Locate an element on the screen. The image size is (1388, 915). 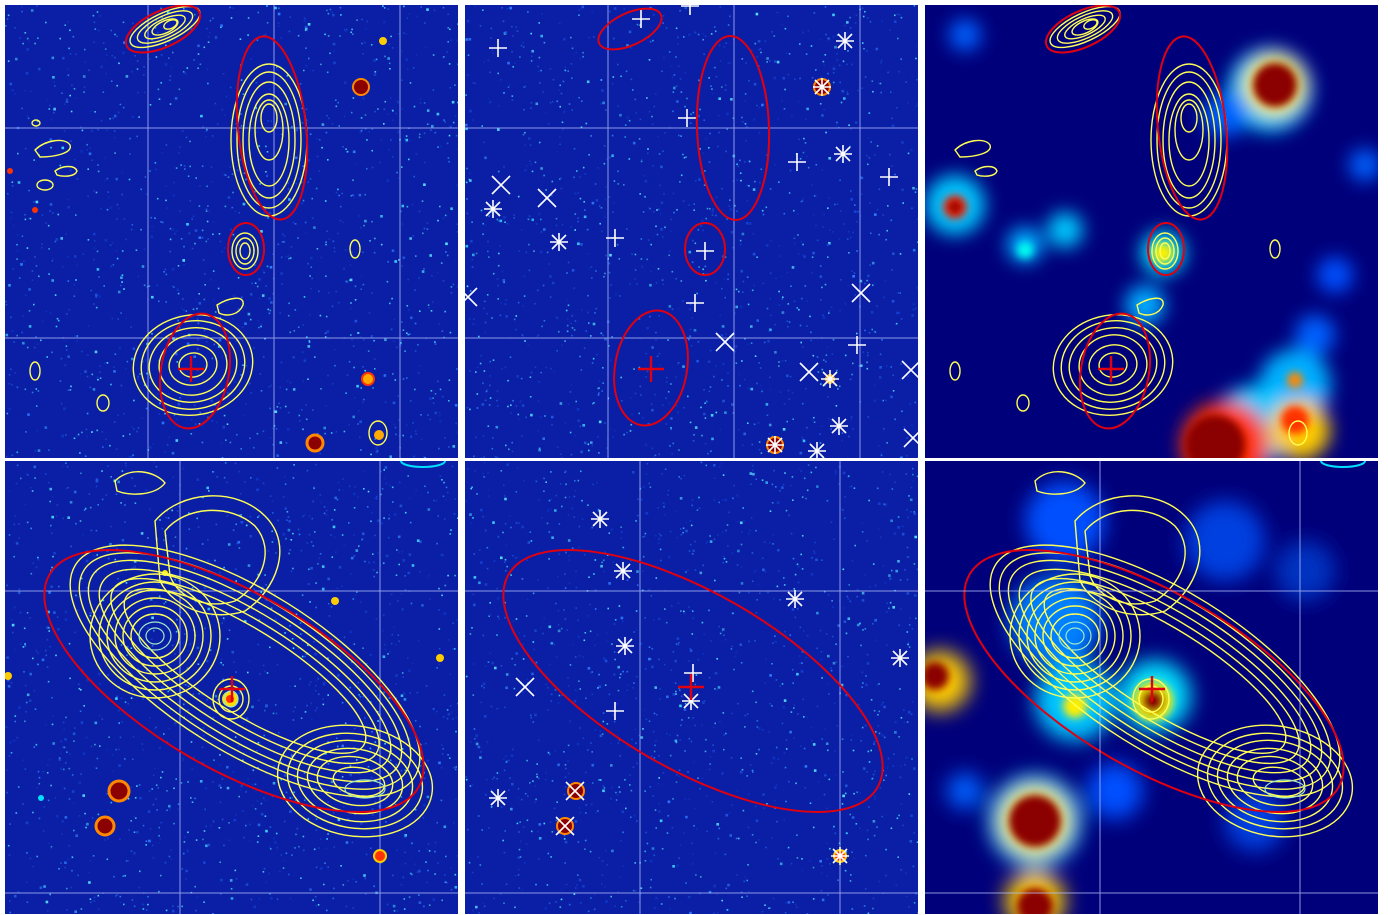
smoothed-cores is located at coordinates (1049, 788).